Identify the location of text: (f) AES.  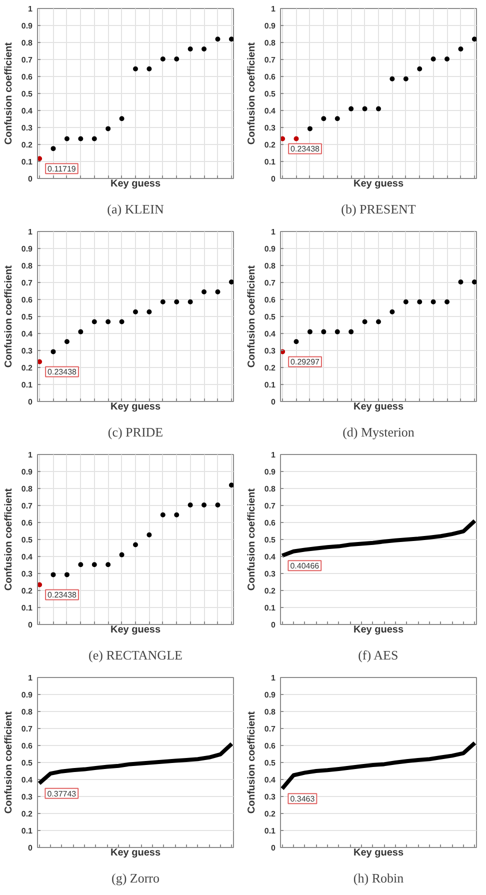
(378, 655).